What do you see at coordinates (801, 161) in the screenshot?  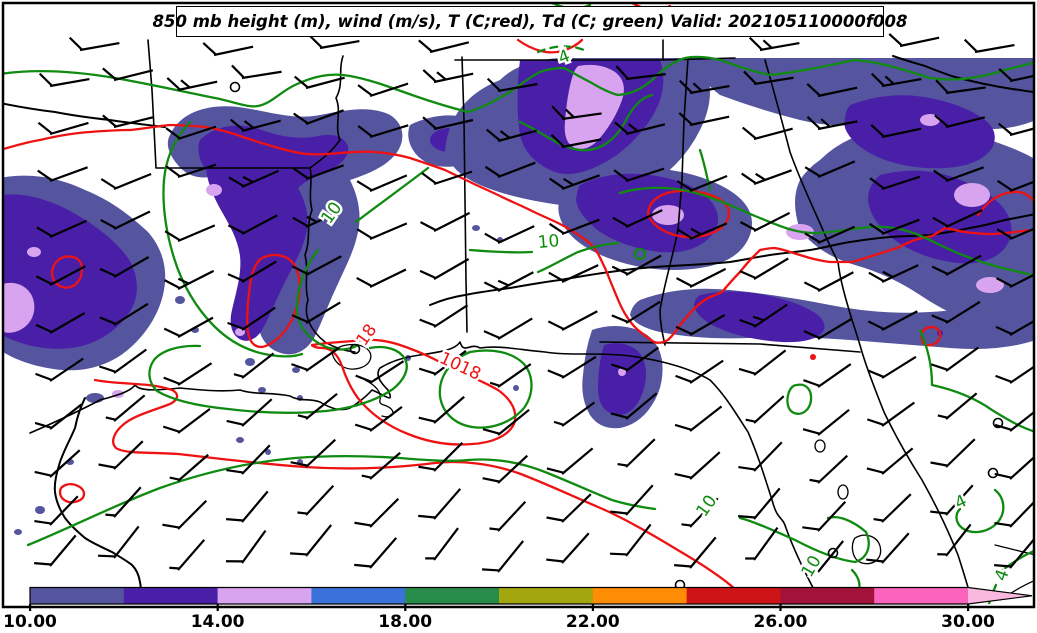 I see `ga-sc-border` at bounding box center [801, 161].